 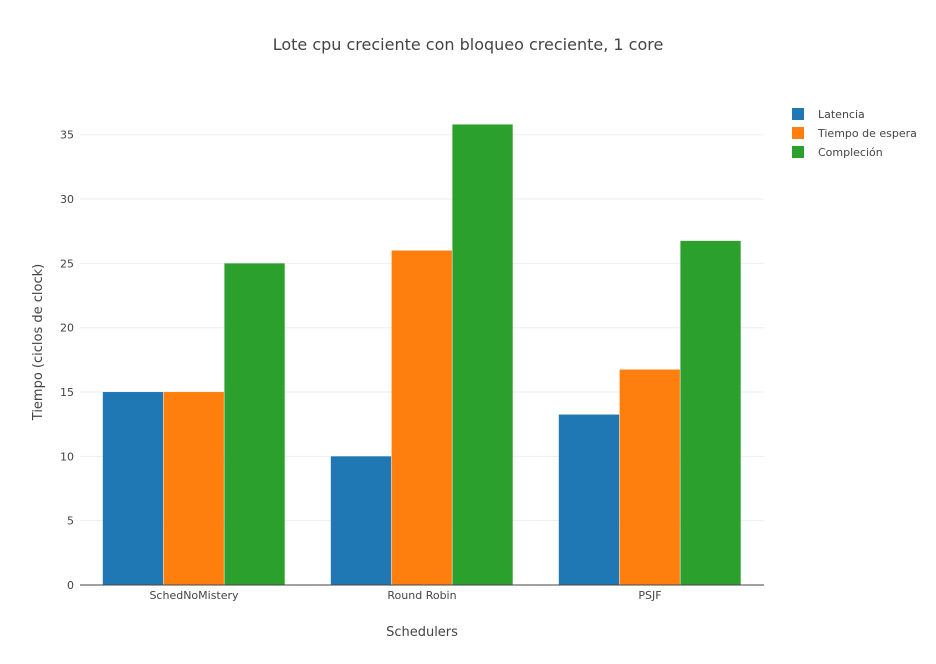 What do you see at coordinates (422, 632) in the screenshot?
I see `x-axis-title: Schedulers` at bounding box center [422, 632].